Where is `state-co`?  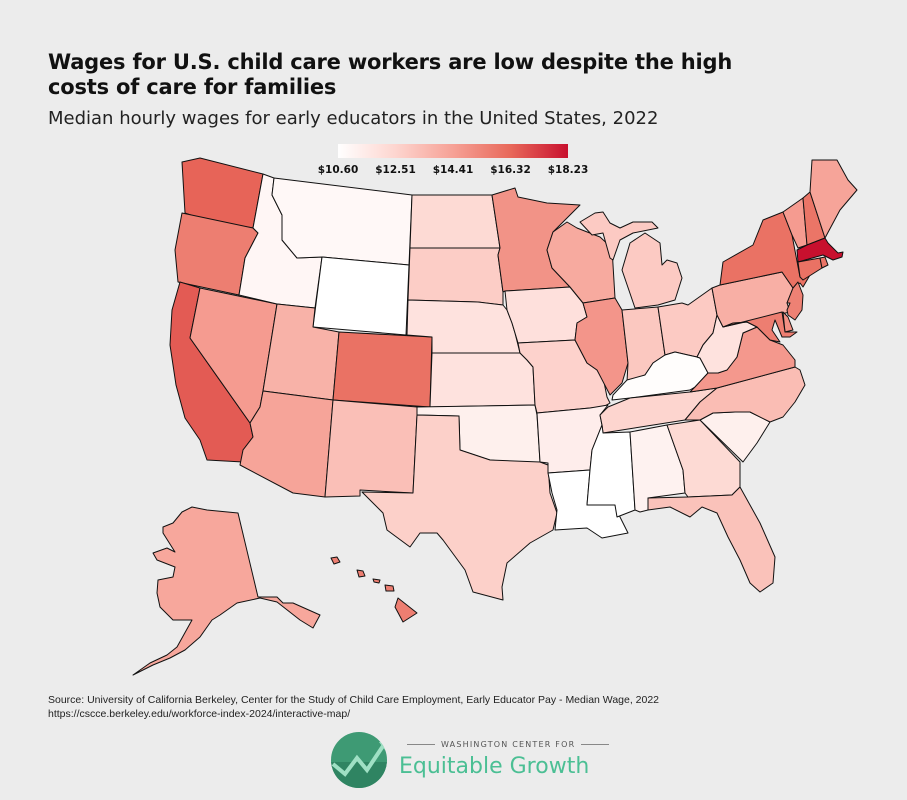 state-co is located at coordinates (382, 369).